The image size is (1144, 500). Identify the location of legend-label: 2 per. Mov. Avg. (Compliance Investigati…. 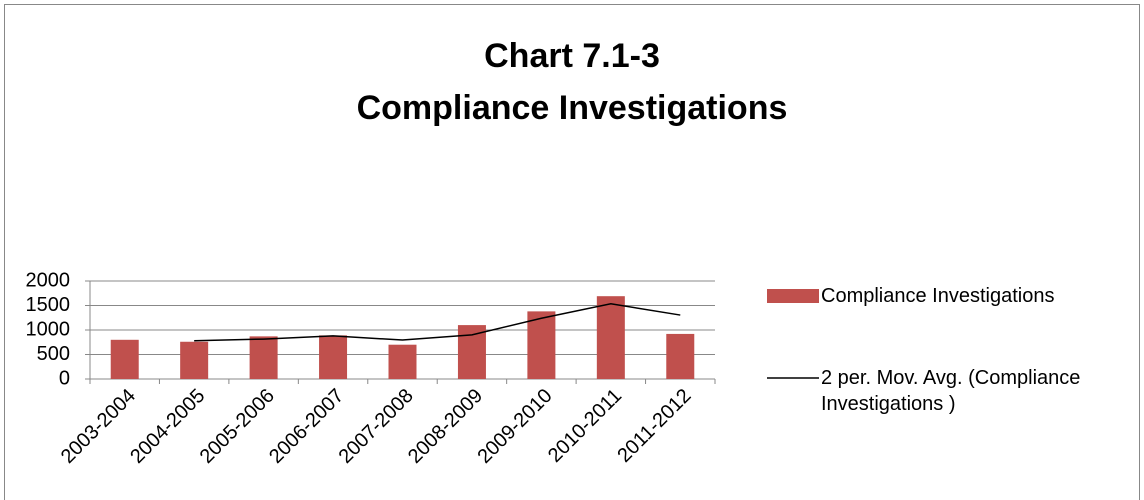
(951, 391).